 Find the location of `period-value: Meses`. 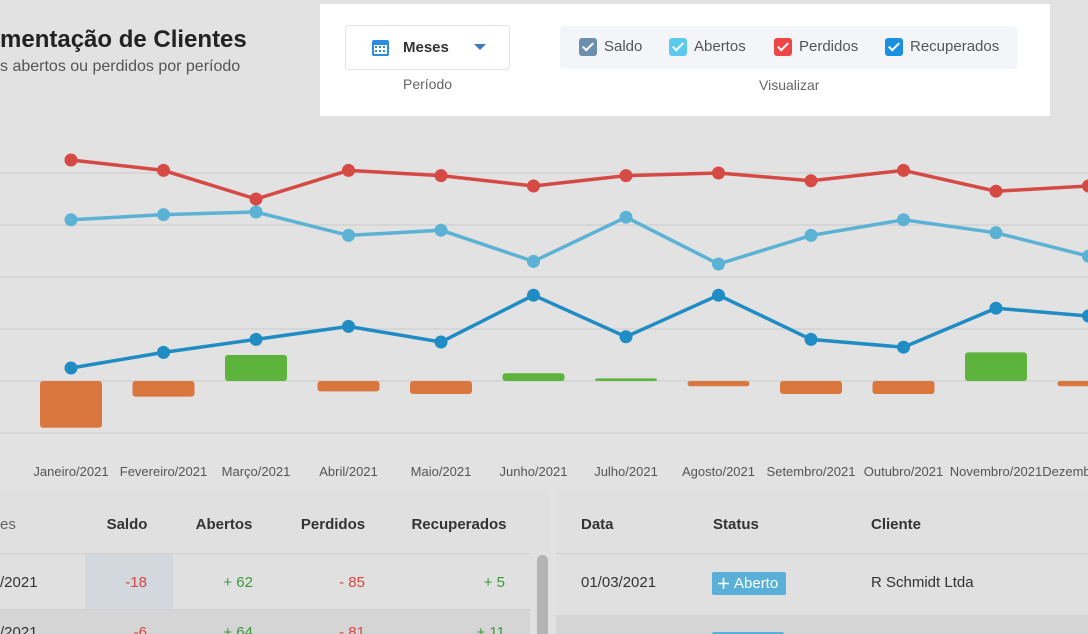

period-value: Meses is located at coordinates (426, 47).